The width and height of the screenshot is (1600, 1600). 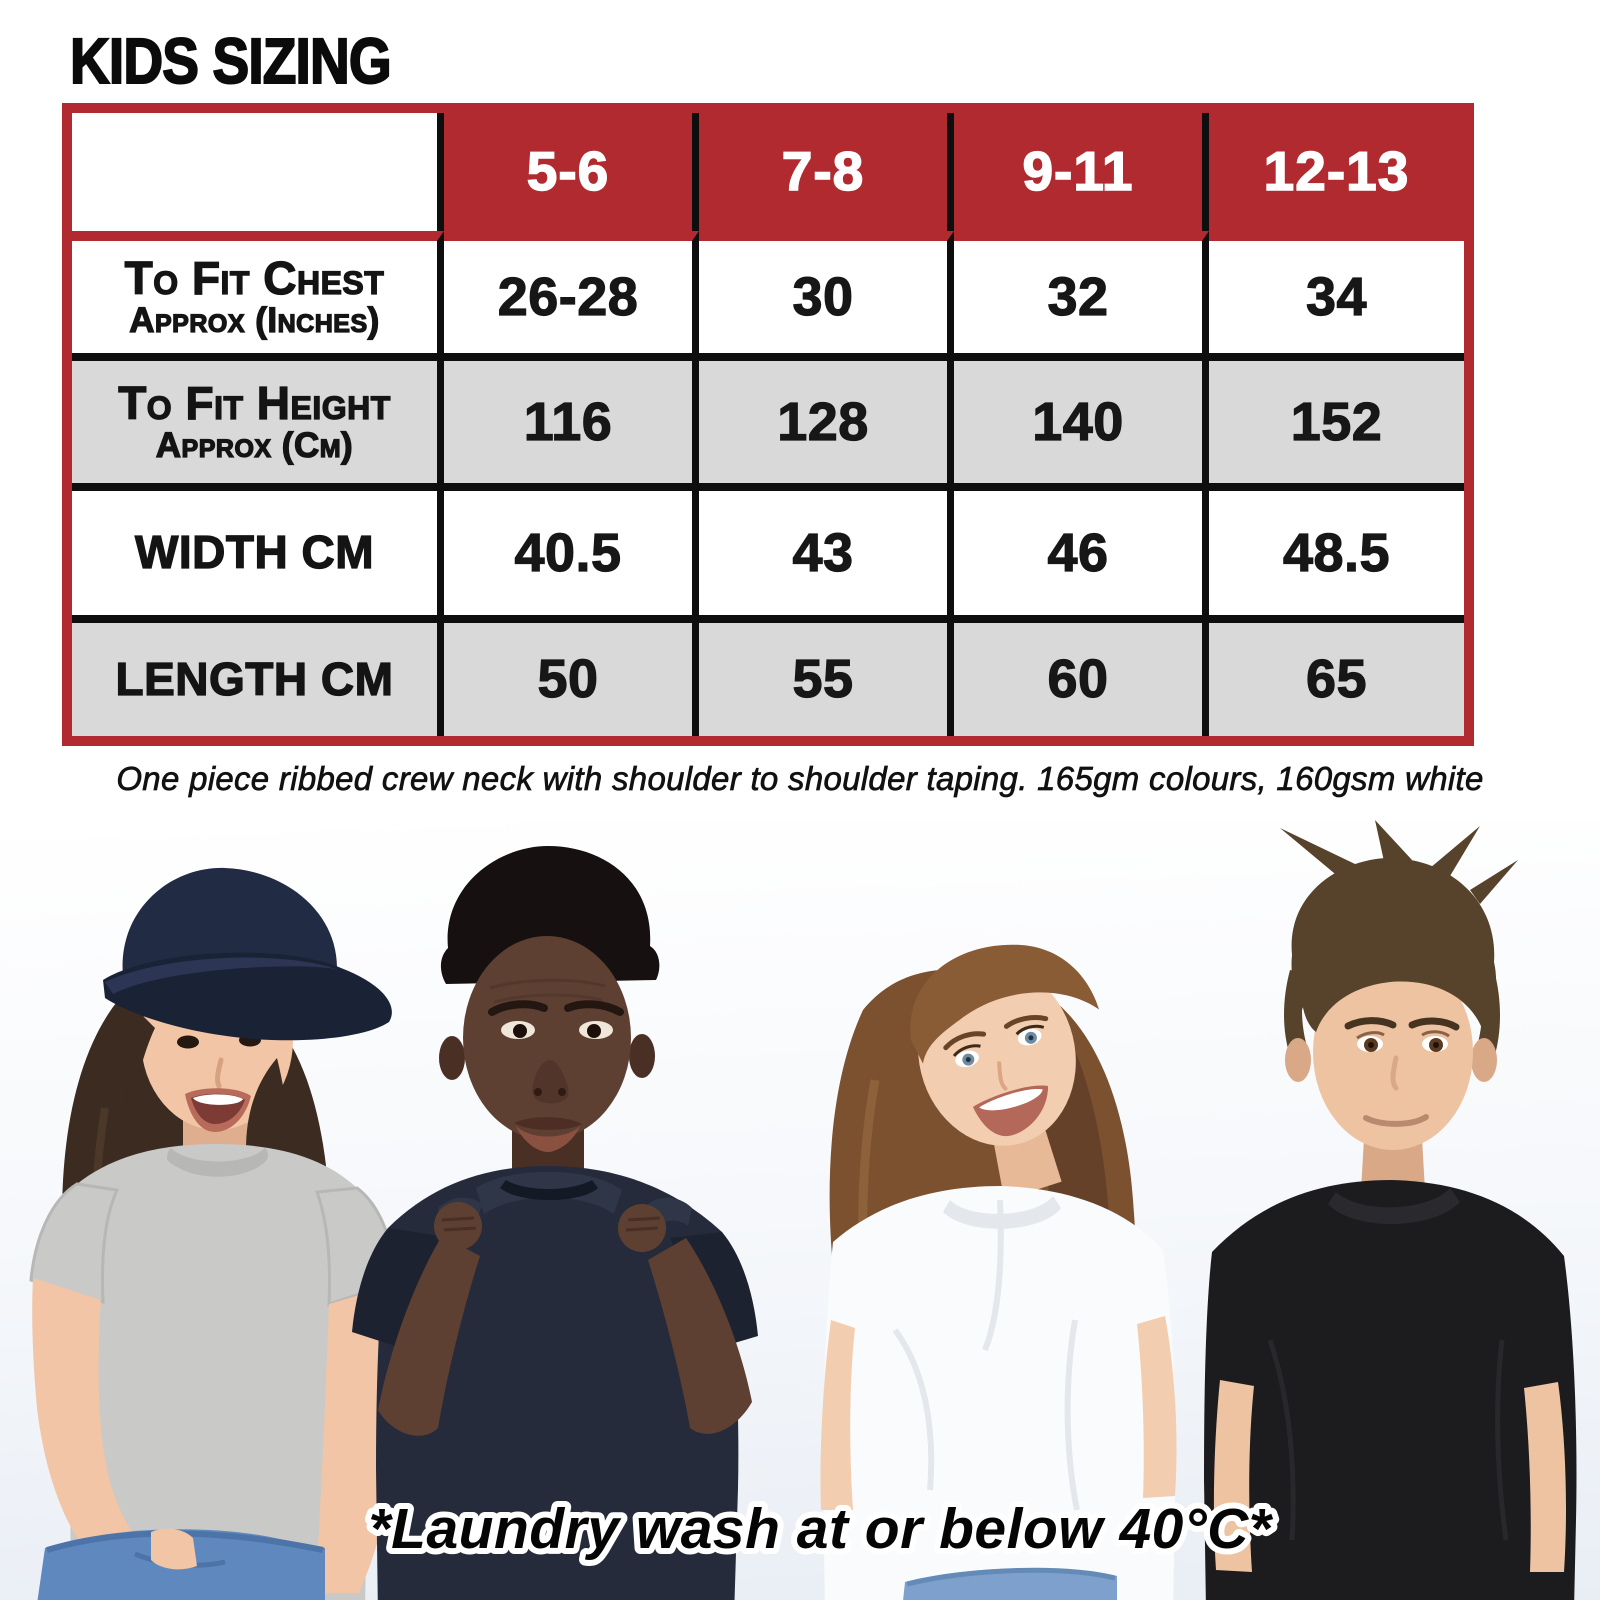 I want to click on size-column-header: 5-6, so click(x=571, y=172).